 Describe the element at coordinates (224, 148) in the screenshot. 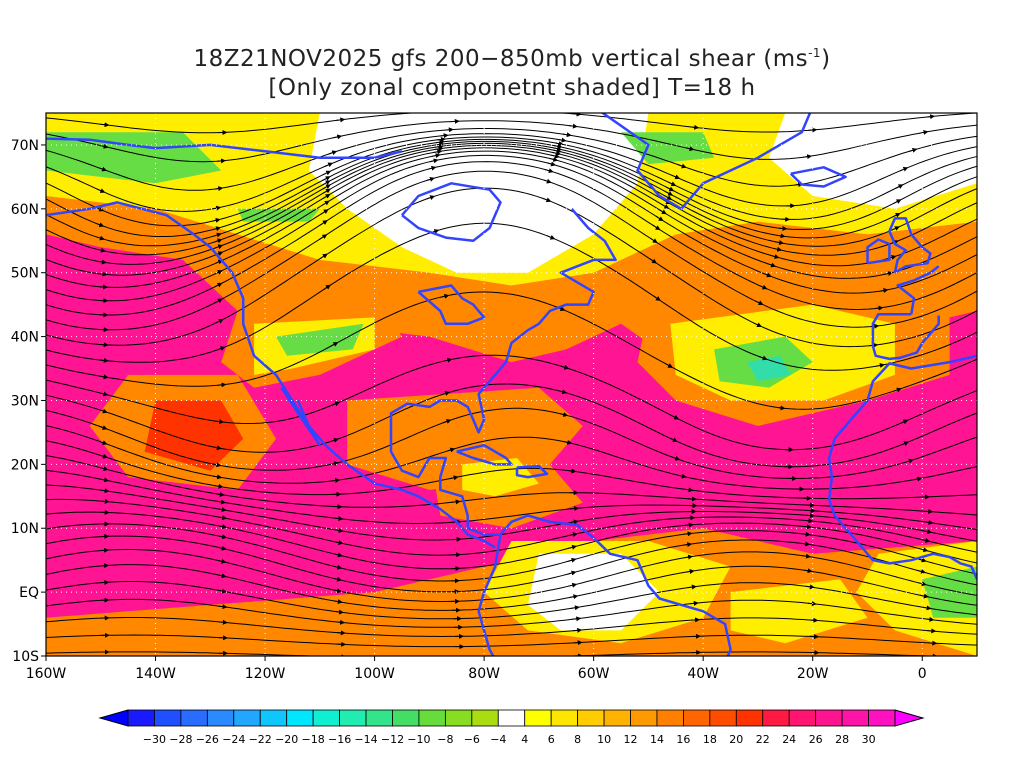

I see `coast-alaska-north` at that location.